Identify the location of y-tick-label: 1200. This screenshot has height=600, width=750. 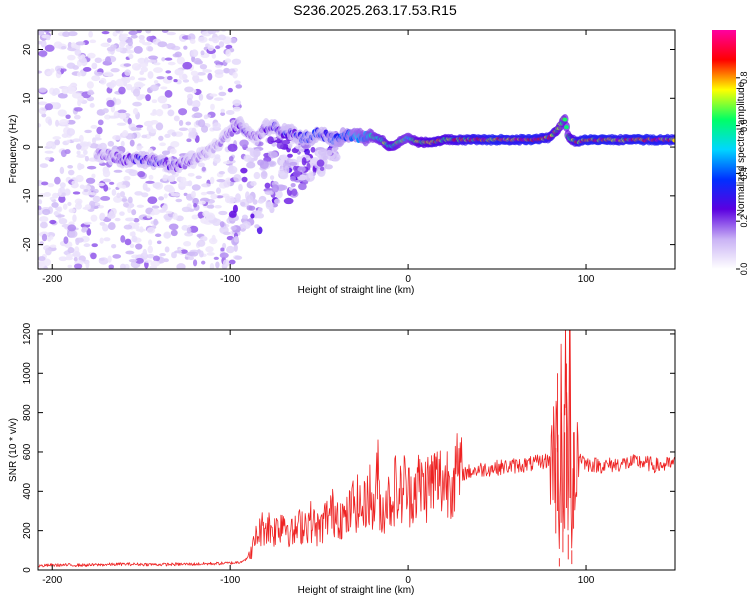
(27, 333).